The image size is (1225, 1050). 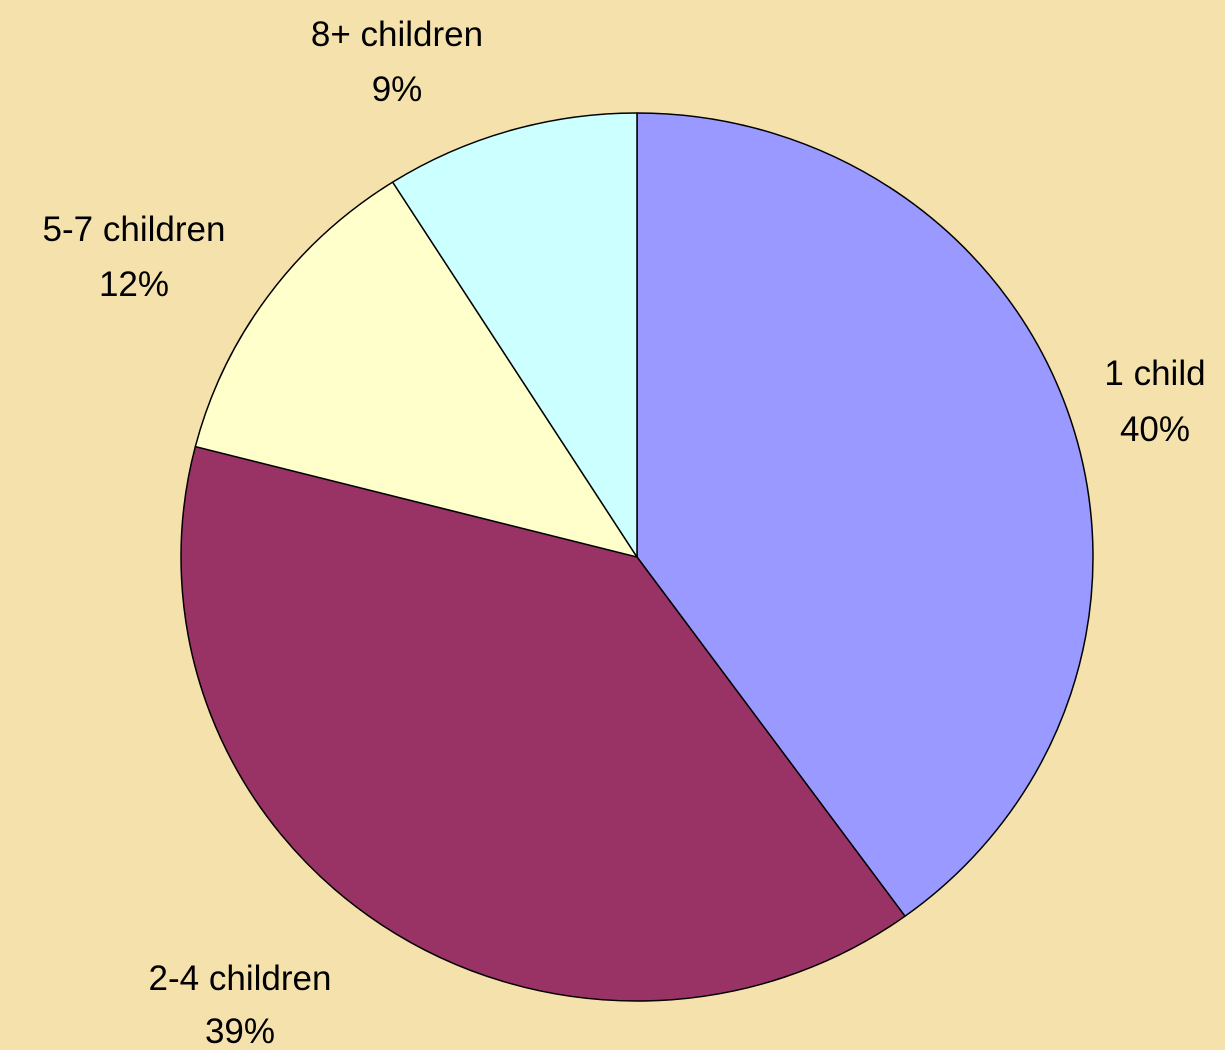 I want to click on slice-percent-label: 39%, so click(x=240, y=1031).